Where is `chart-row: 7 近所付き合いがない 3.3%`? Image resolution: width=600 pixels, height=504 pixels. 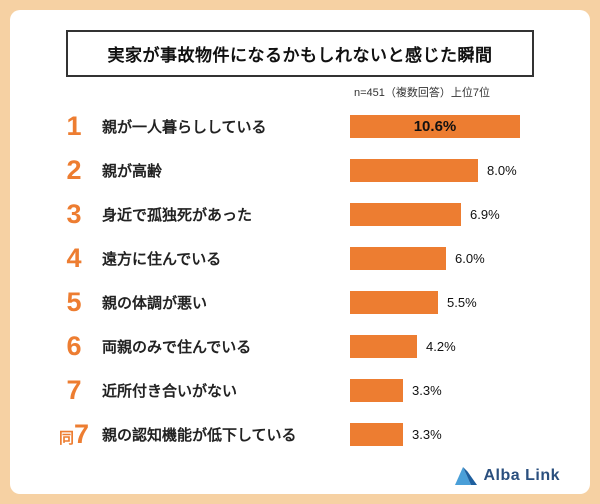 chart-row: 7 近所付き合いがない 3.3% is located at coordinates (300, 390).